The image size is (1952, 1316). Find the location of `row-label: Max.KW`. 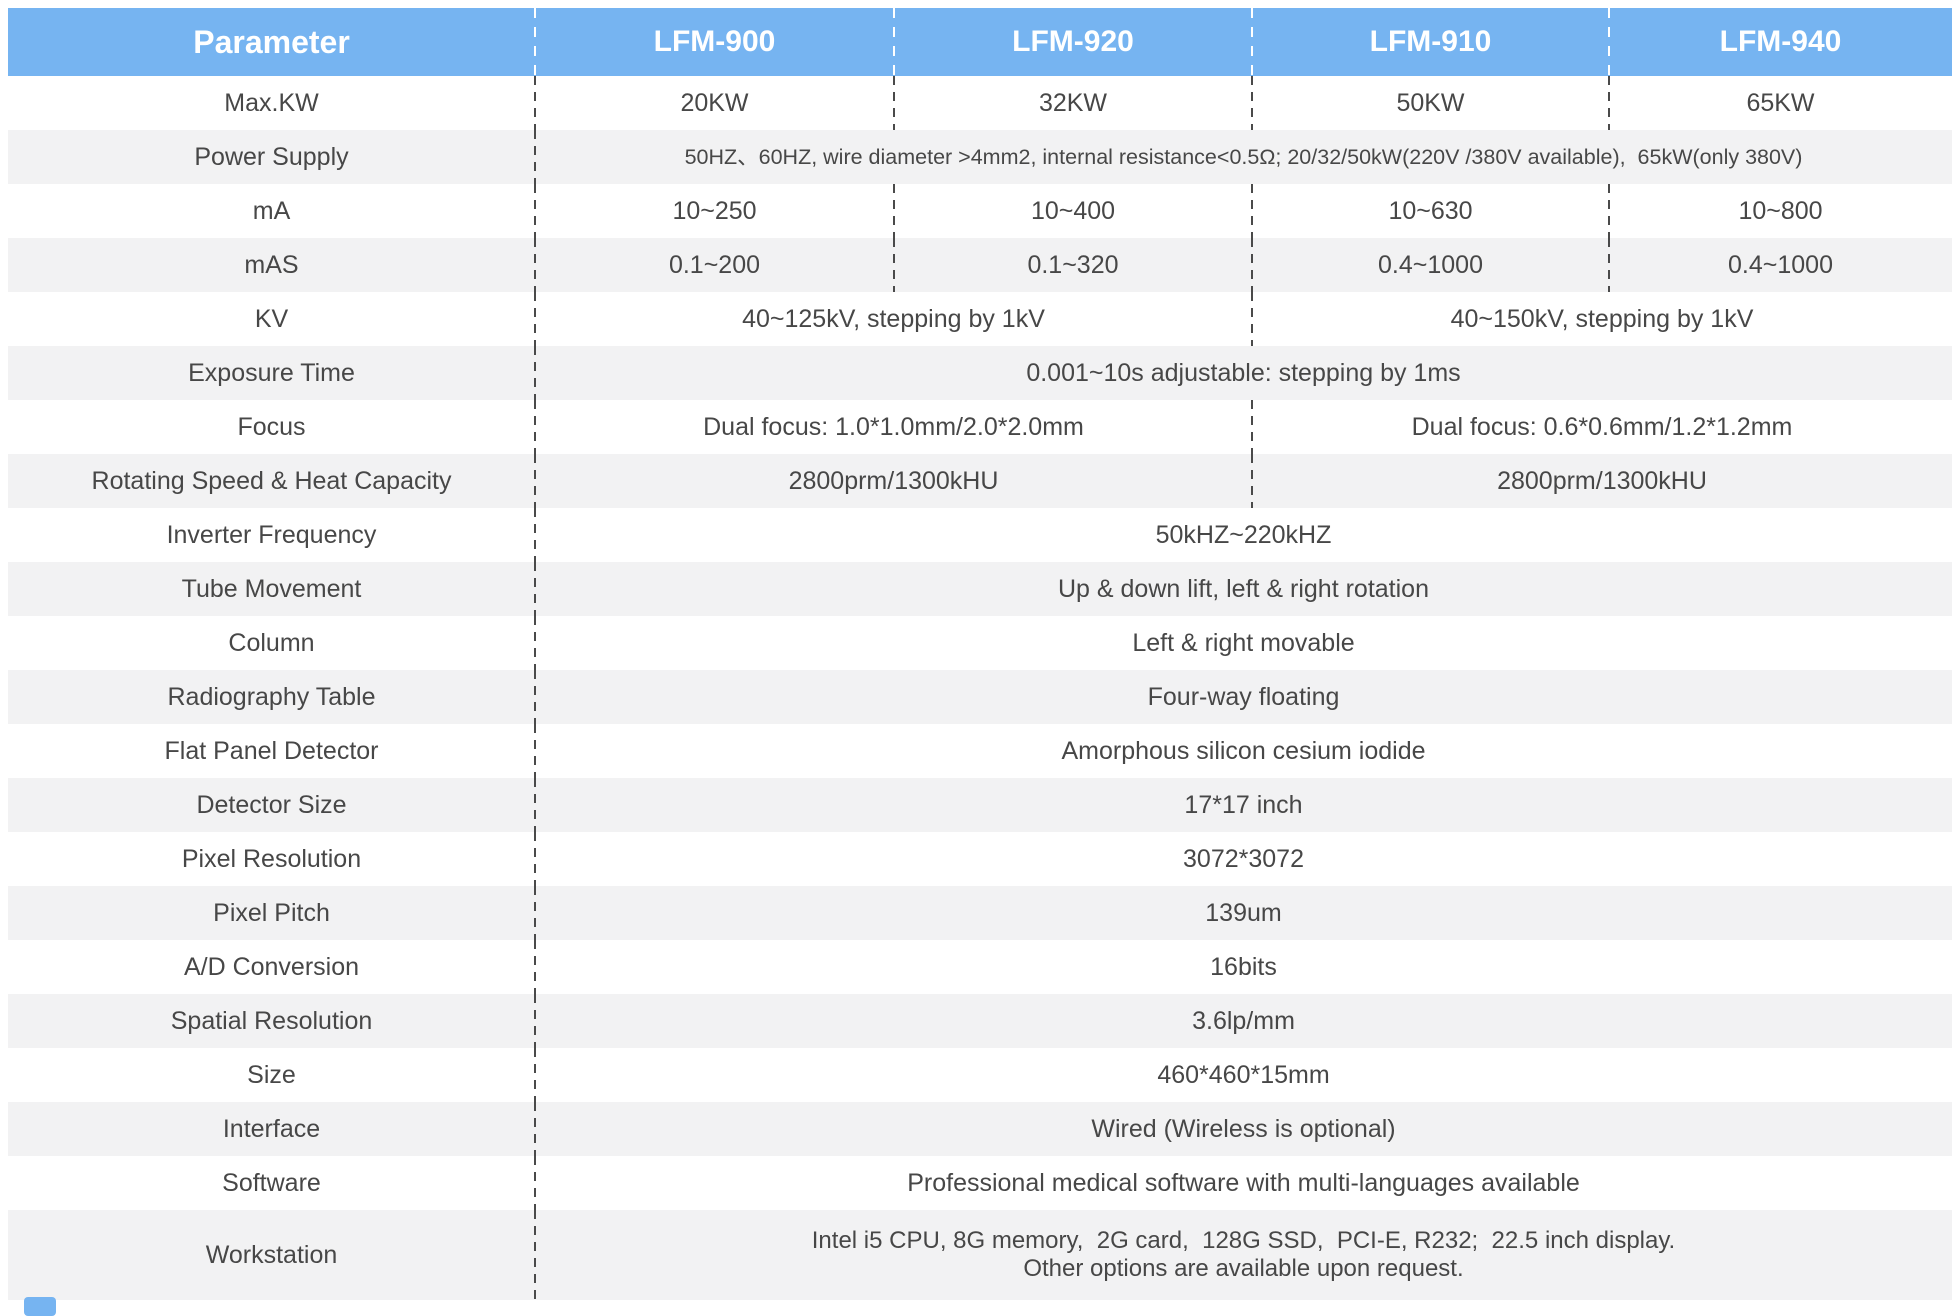

row-label: Max.KW is located at coordinates (271, 102).